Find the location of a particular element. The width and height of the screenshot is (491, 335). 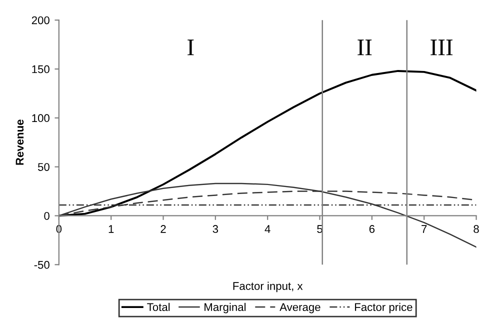

y-tick-label: 50 is located at coordinates (44, 167).